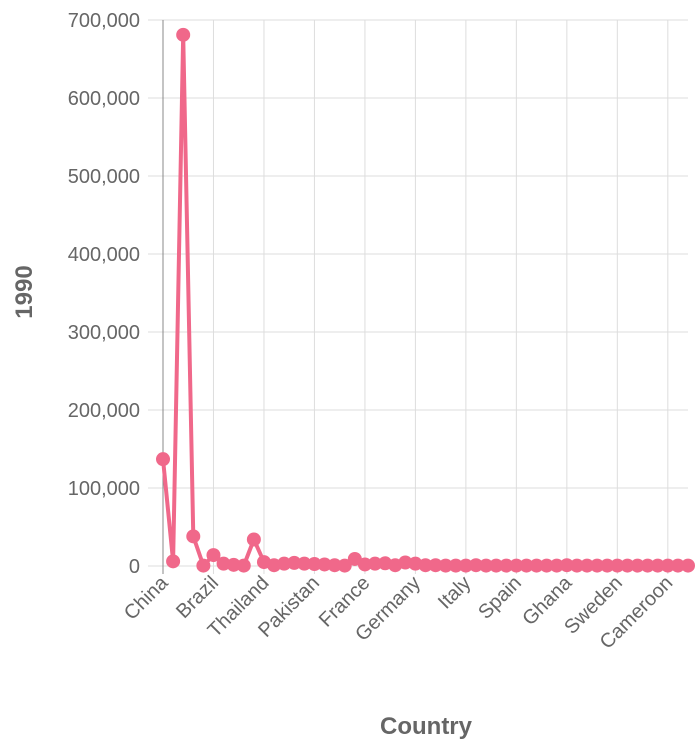 The height and width of the screenshot is (748, 700). Describe the element at coordinates (426, 726) in the screenshot. I see `x-axis-title: Country` at that location.